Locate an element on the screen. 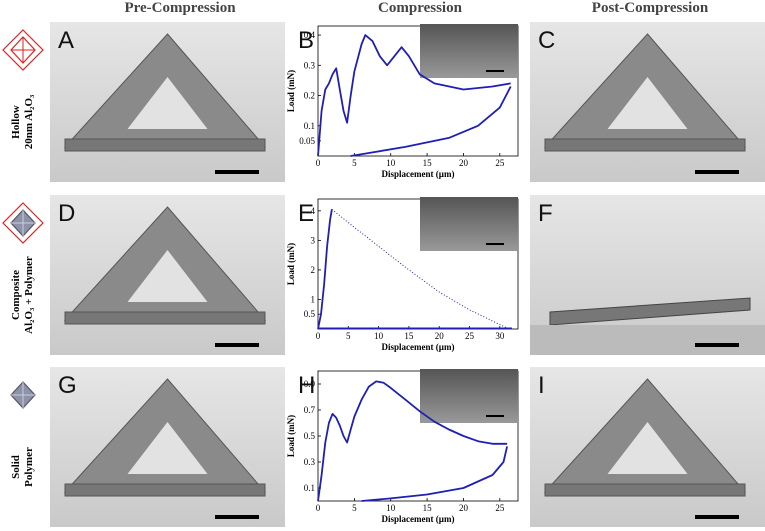 The width and height of the screenshot is (765, 531). row-label: Composite is located at coordinates (16, 295).